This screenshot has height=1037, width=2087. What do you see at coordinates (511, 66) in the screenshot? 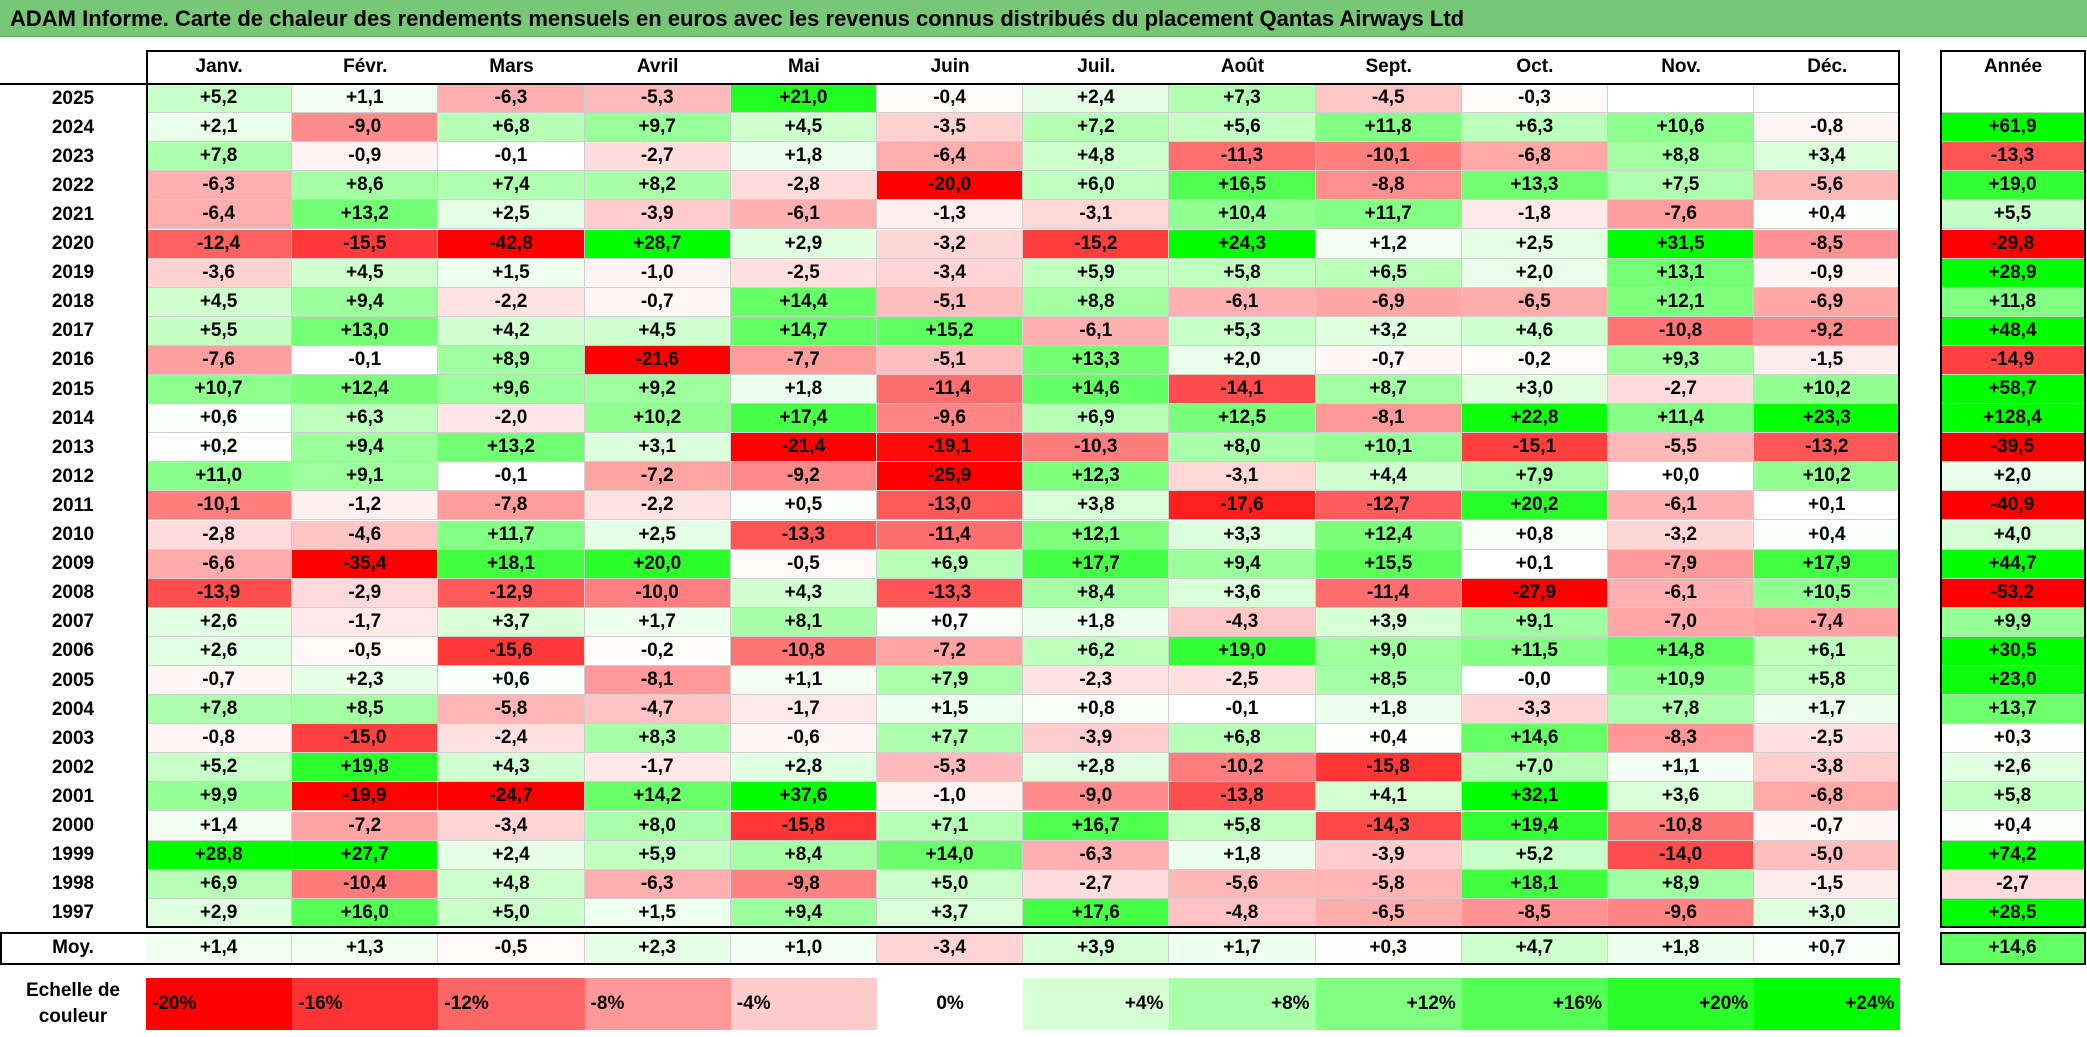
I see `column-header: Mars` at bounding box center [511, 66].